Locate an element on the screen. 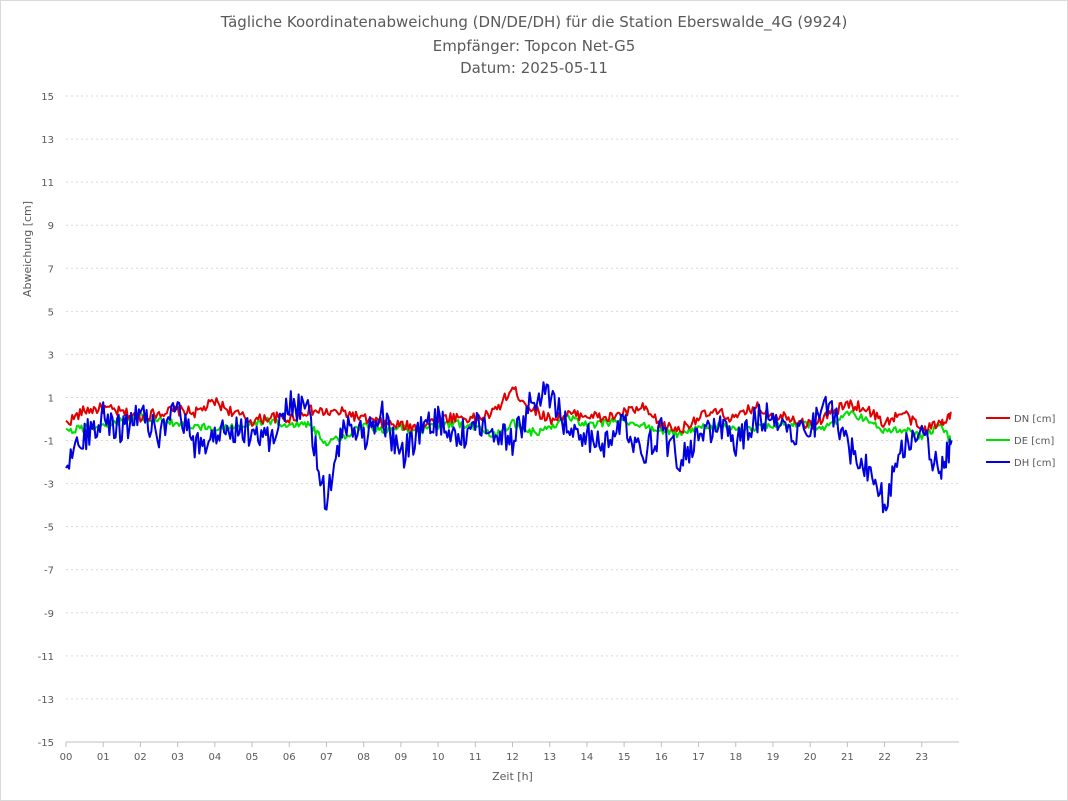 Image resolution: width=1068 pixels, height=801 pixels. x-tick-label: 06 is located at coordinates (289, 757).